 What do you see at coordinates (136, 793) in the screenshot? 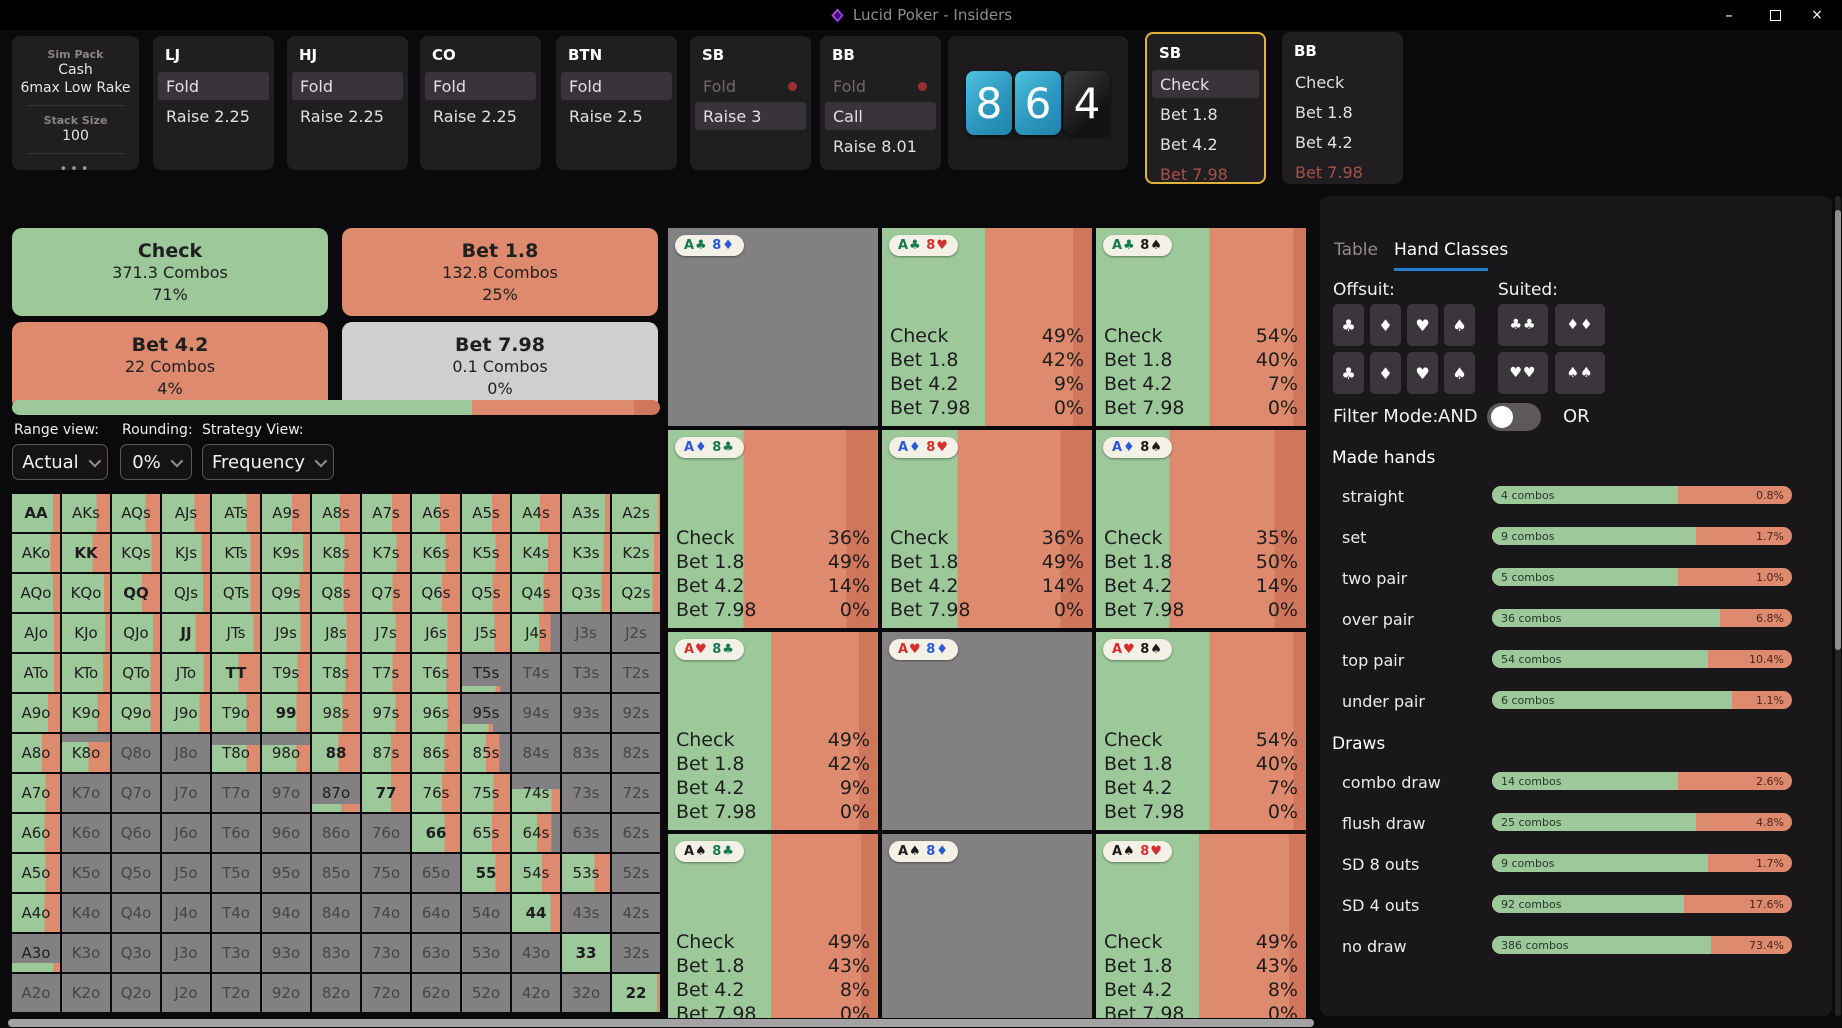
I see `matrix-cell-Q7o: Q7o` at bounding box center [136, 793].